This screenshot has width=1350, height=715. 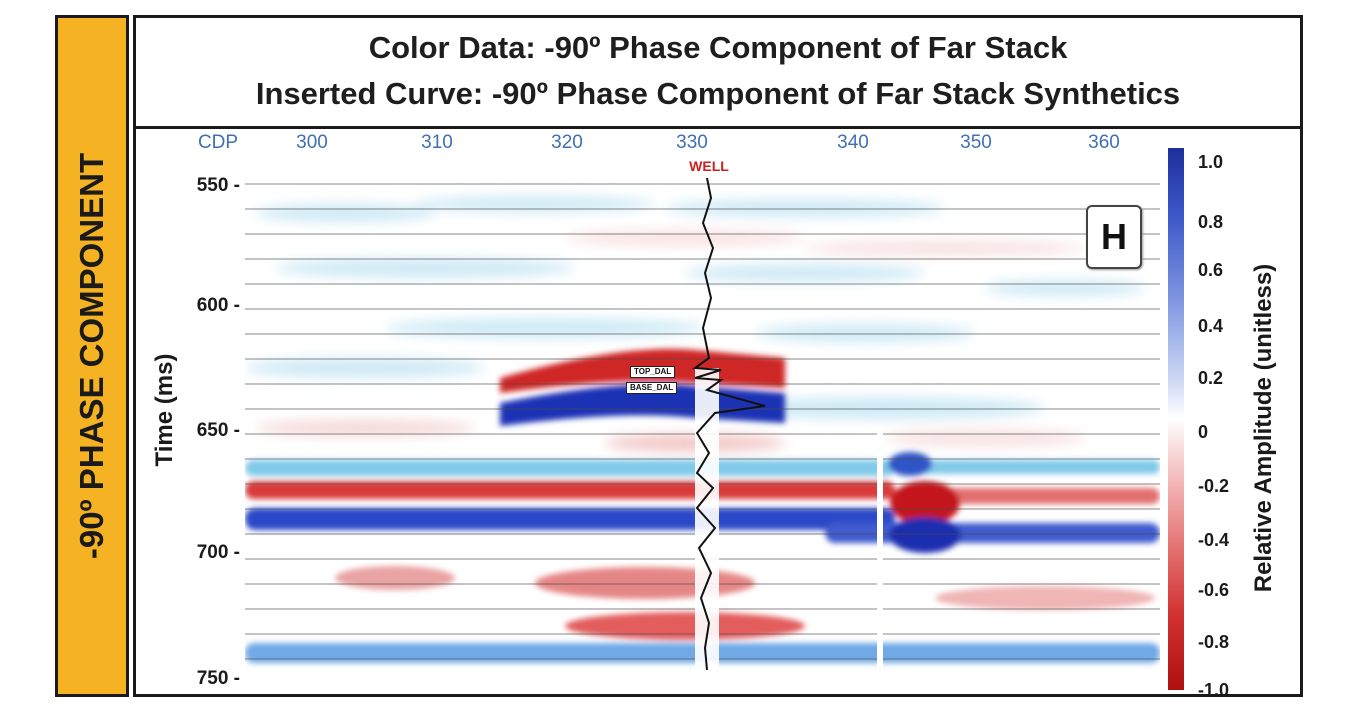 What do you see at coordinates (1211, 378) in the screenshot?
I see `colorbar-tick: 0.2` at bounding box center [1211, 378].